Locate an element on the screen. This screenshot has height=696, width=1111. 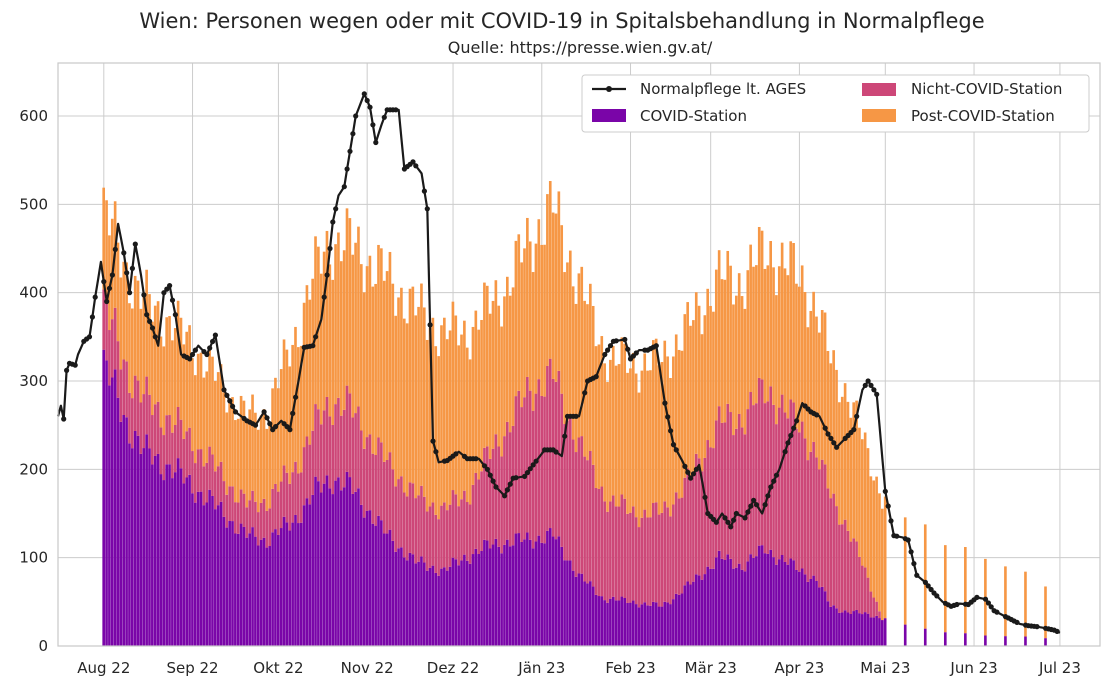
y-tick-label: 300 is located at coordinates (33, 381).